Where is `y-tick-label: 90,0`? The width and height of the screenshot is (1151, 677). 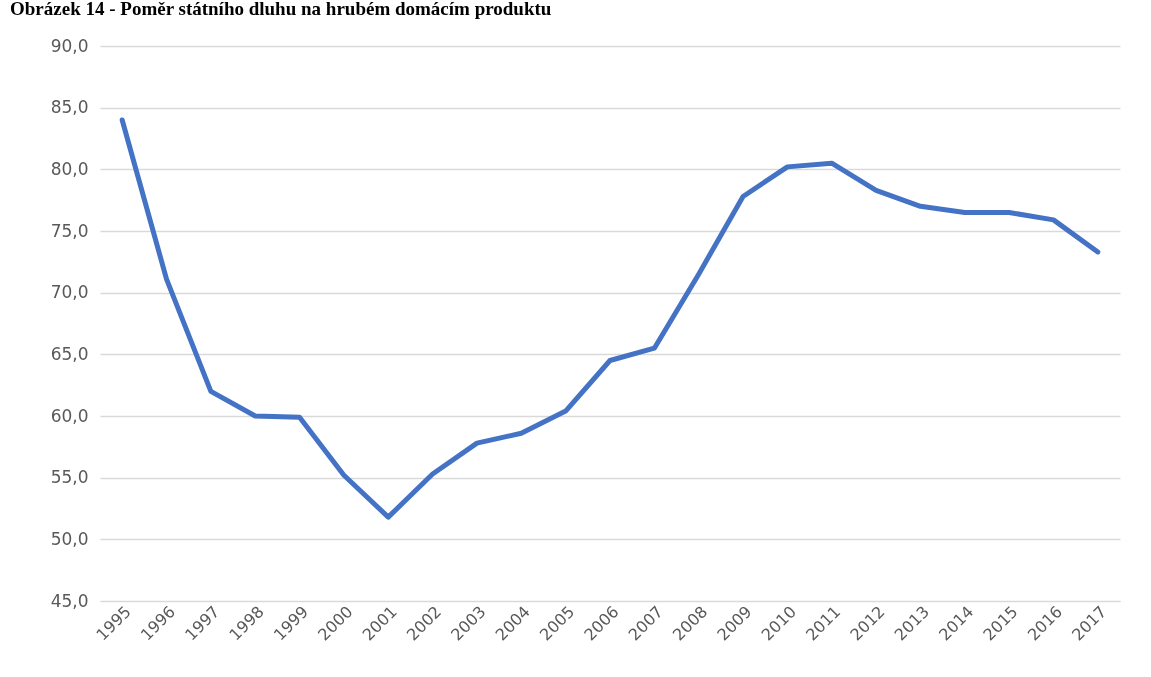
y-tick-label: 90,0 is located at coordinates (69, 45).